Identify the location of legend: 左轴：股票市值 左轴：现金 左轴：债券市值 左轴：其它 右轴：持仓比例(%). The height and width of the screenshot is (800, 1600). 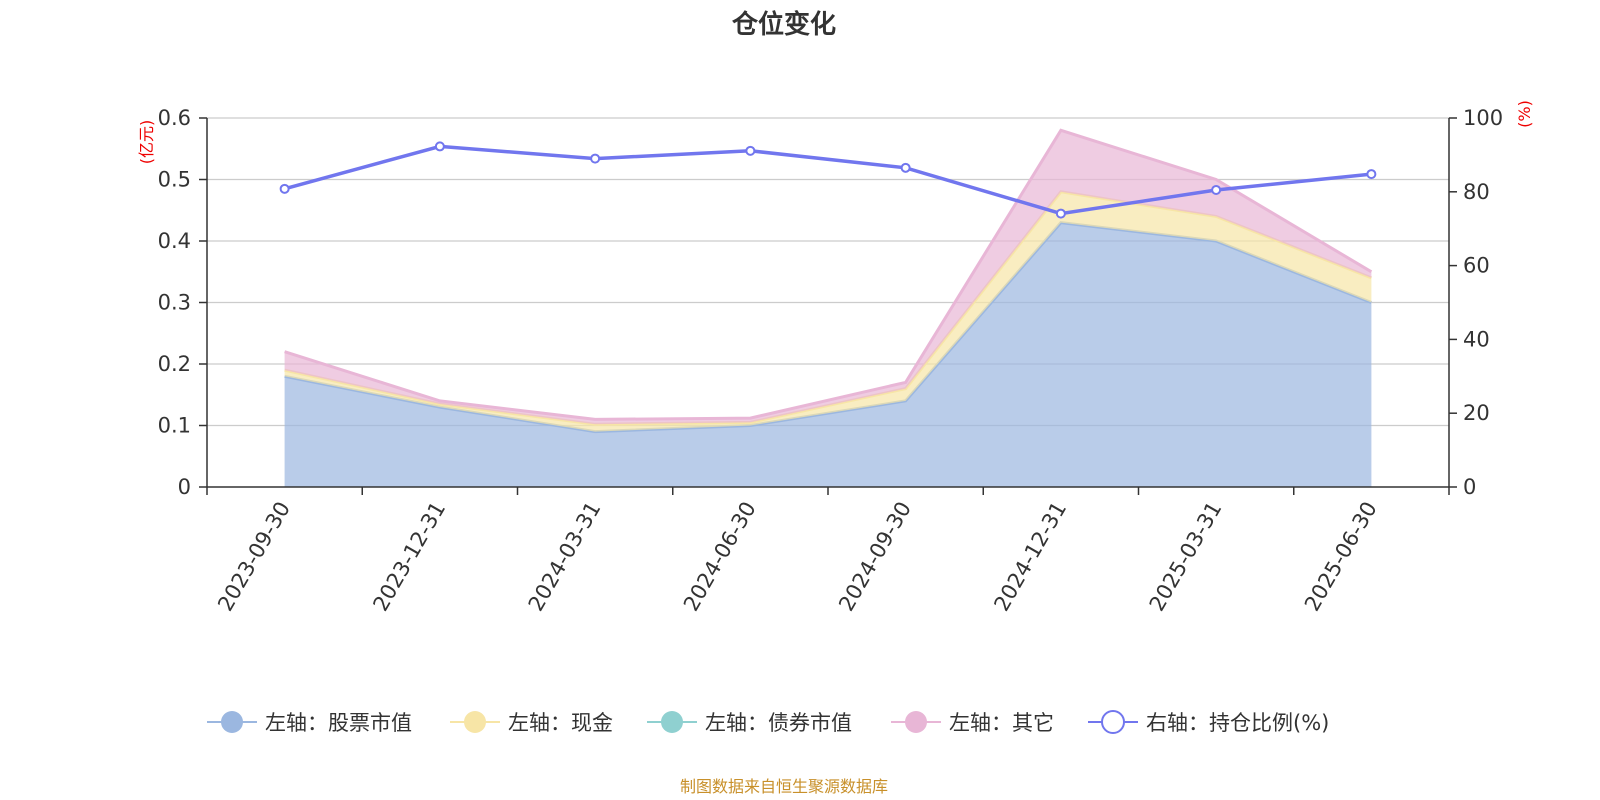
(768, 722).